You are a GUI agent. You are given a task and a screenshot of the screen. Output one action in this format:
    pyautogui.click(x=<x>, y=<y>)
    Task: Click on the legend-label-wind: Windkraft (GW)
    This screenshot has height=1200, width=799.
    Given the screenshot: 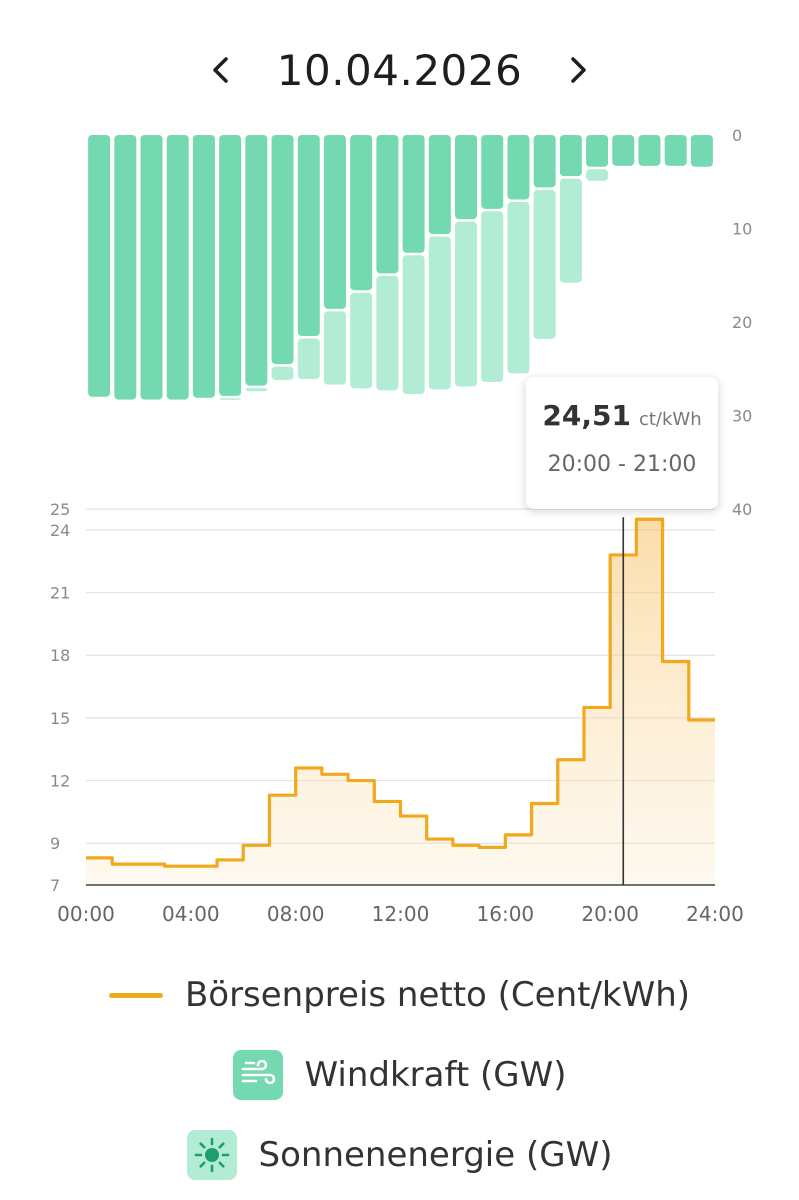 What is the action you would take?
    pyautogui.click(x=435, y=1075)
    